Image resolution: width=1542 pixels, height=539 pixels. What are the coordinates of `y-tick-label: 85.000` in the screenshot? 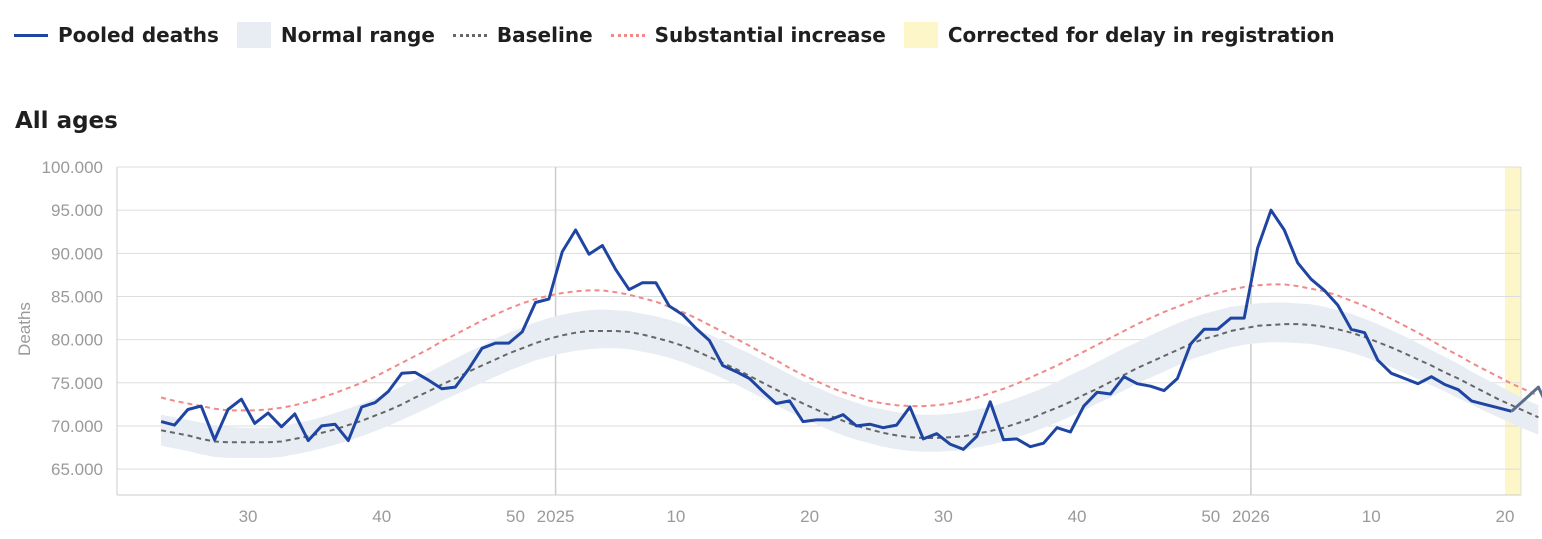 It's located at (77, 296).